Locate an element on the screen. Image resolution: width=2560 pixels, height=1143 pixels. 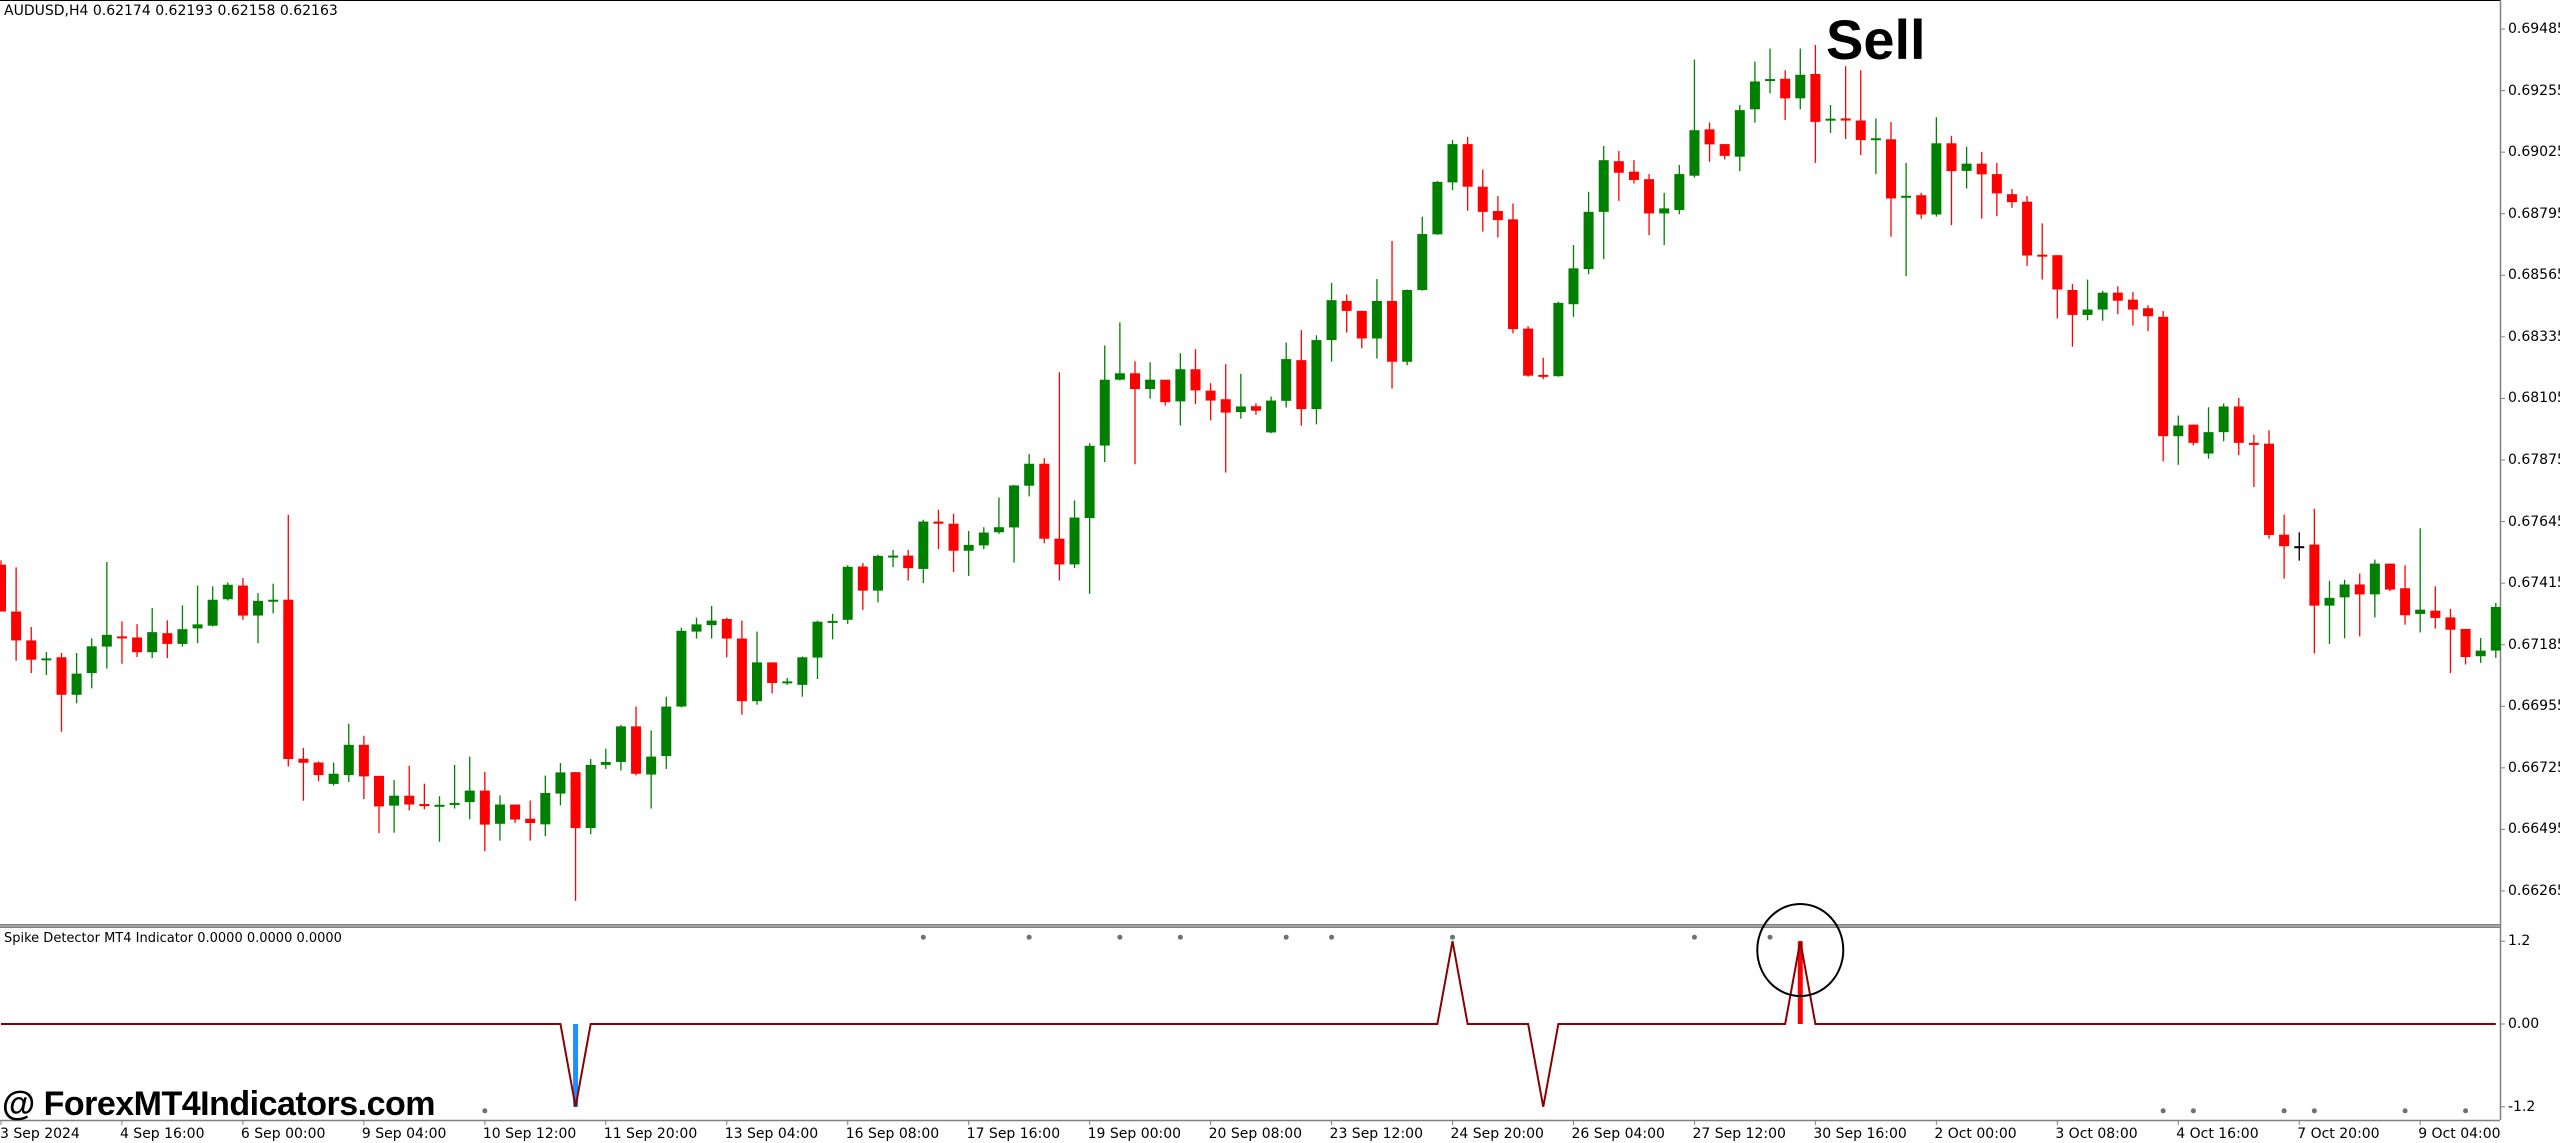
price-axis-label: 0.67645 is located at coordinates (2534, 521).